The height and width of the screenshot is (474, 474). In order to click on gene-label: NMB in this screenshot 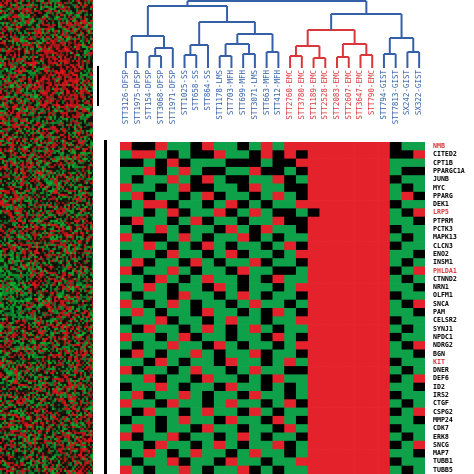, I will do `click(439, 146)`.